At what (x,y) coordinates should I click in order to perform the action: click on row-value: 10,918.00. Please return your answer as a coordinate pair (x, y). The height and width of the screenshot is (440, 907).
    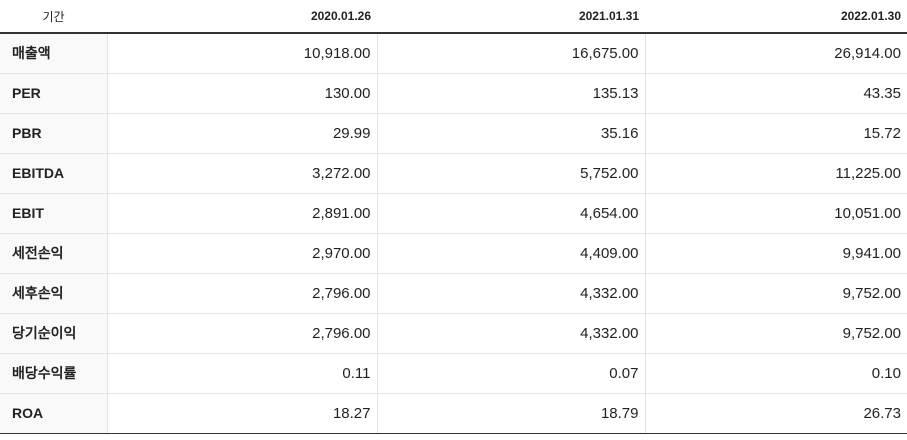
    Looking at the image, I should click on (241, 53).